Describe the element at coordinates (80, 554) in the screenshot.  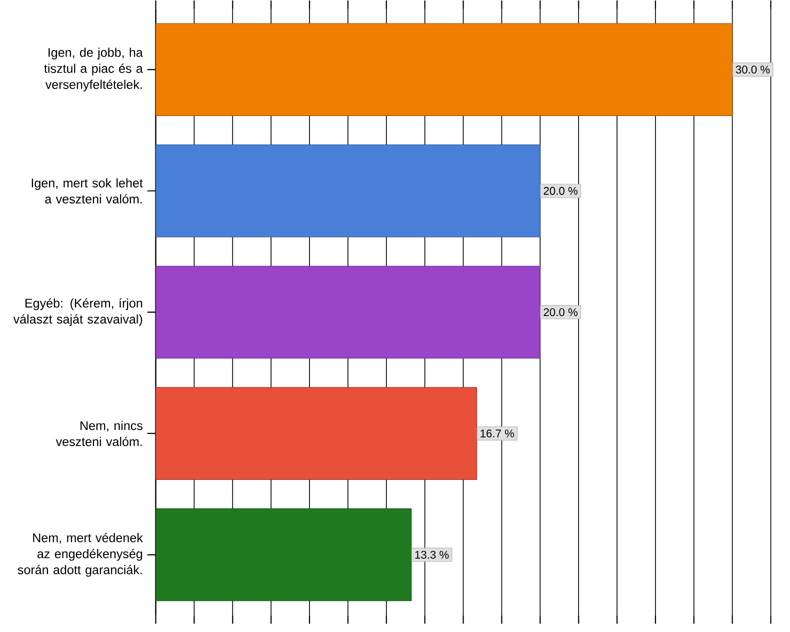
I see `y-tick-label: Nem, mert védenek az engedékenység során adott garanciák.` at that location.